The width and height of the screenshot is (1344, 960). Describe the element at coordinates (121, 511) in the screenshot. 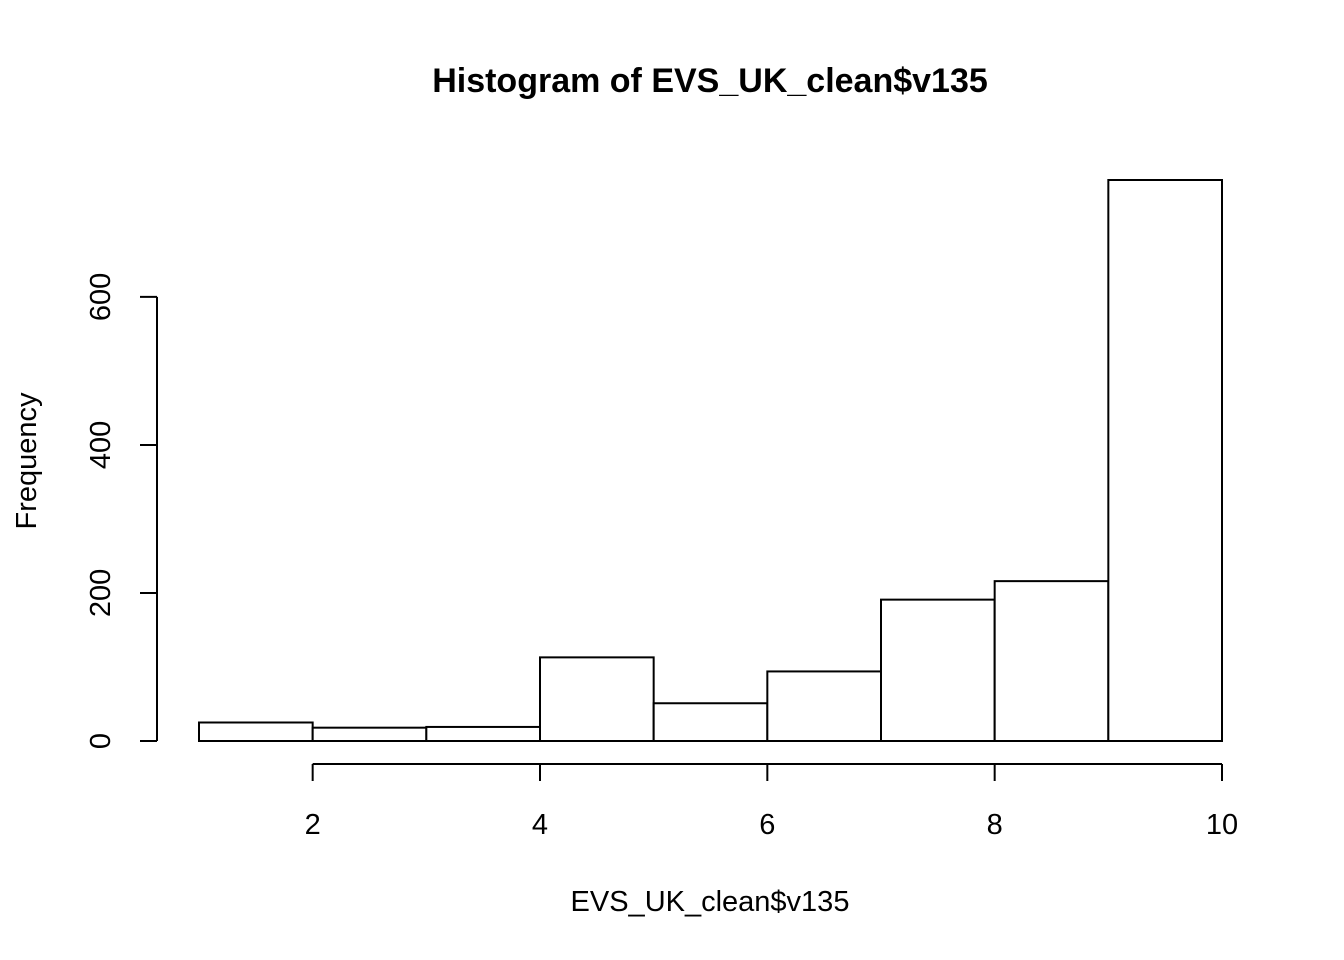

I see `y-axis: 0 200 400 600` at that location.